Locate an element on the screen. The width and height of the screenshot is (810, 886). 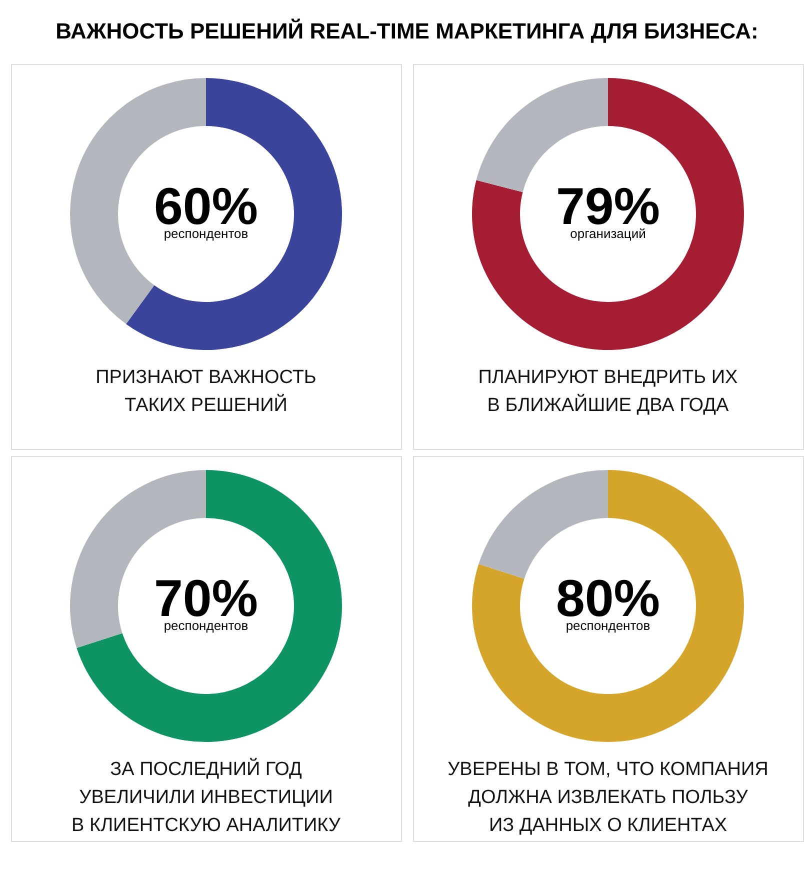
text: организаций is located at coordinates (608, 233).